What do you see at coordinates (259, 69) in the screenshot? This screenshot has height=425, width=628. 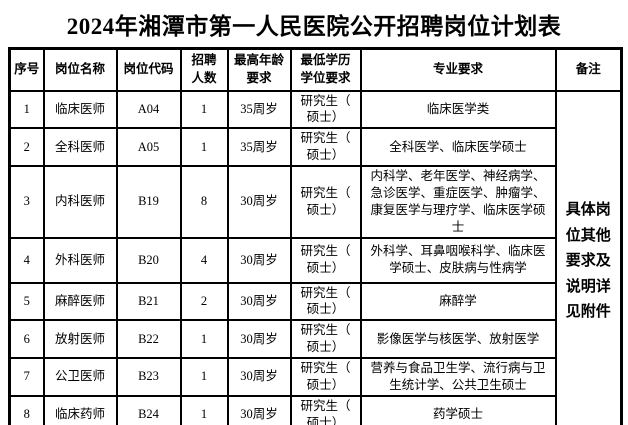 I see `col-header-max-age: 最高年龄 要求` at bounding box center [259, 69].